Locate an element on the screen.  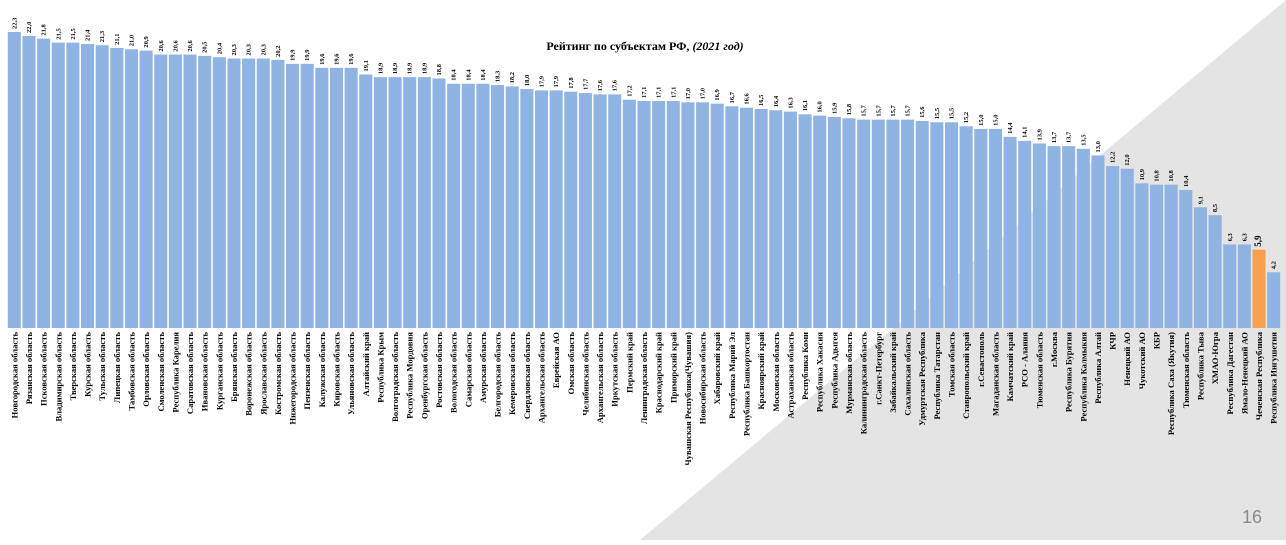
category-label: Пермский край is located at coordinates (629, 362).